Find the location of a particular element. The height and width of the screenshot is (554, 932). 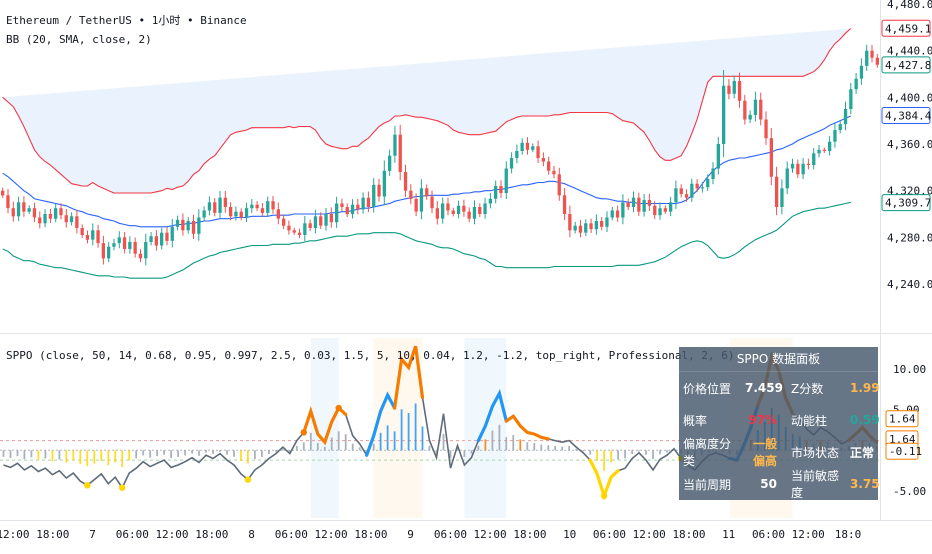

time-tick-label: 12:00 is located at coordinates (15, 534).